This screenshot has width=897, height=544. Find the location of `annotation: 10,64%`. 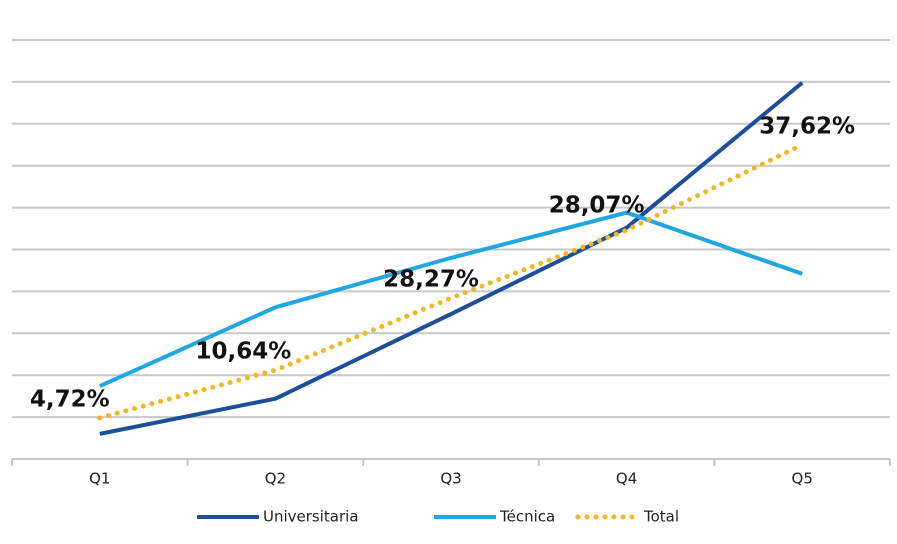

annotation: 10,64% is located at coordinates (244, 352).